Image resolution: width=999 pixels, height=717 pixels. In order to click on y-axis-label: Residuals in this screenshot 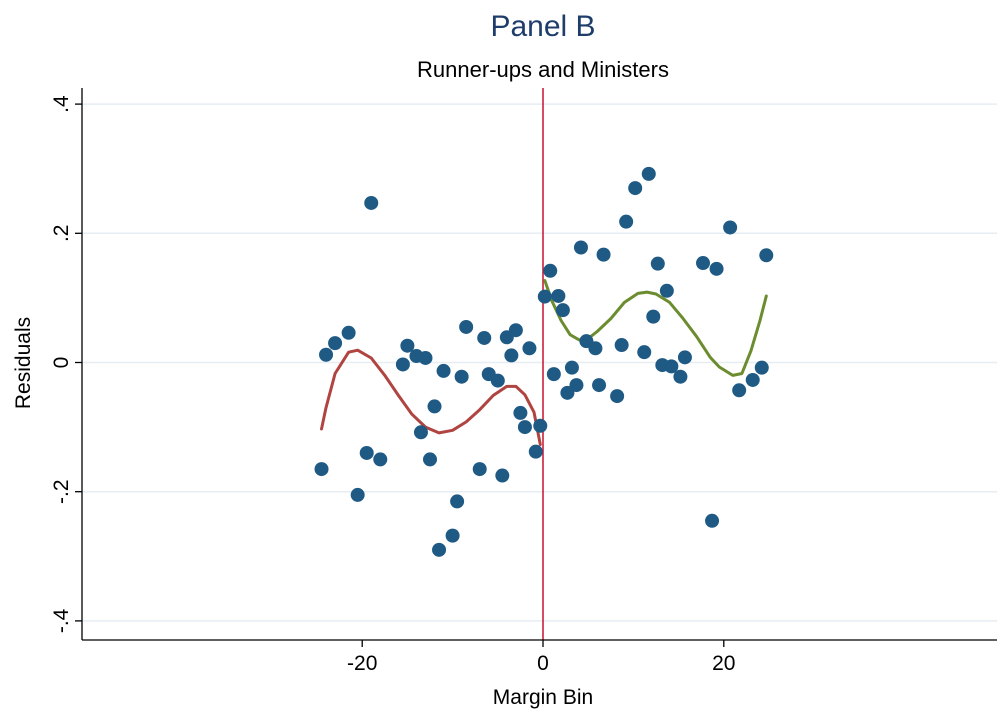, I will do `click(23, 363)`.